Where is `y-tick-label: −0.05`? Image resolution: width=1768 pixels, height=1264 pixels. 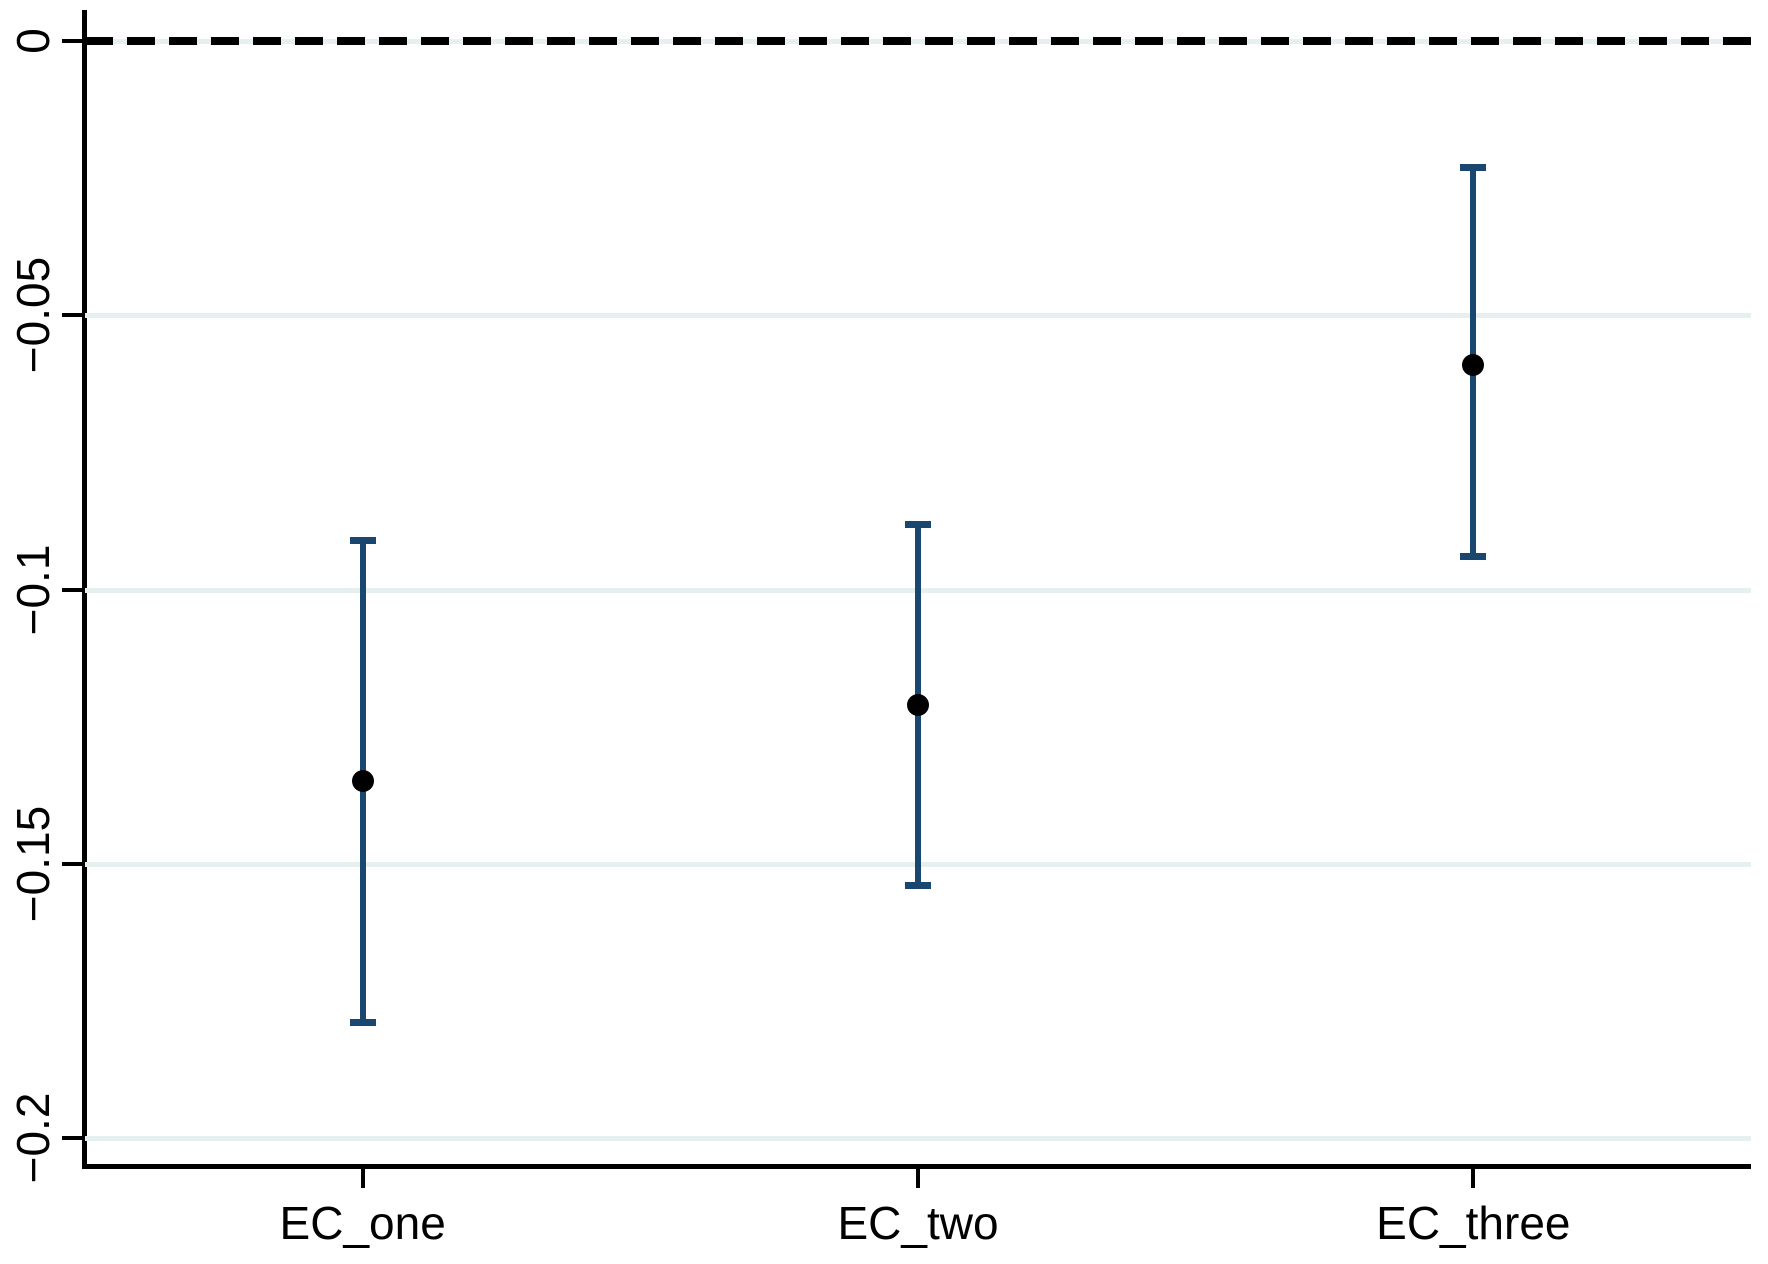 y-tick-label: −0.05 is located at coordinates (33, 315).